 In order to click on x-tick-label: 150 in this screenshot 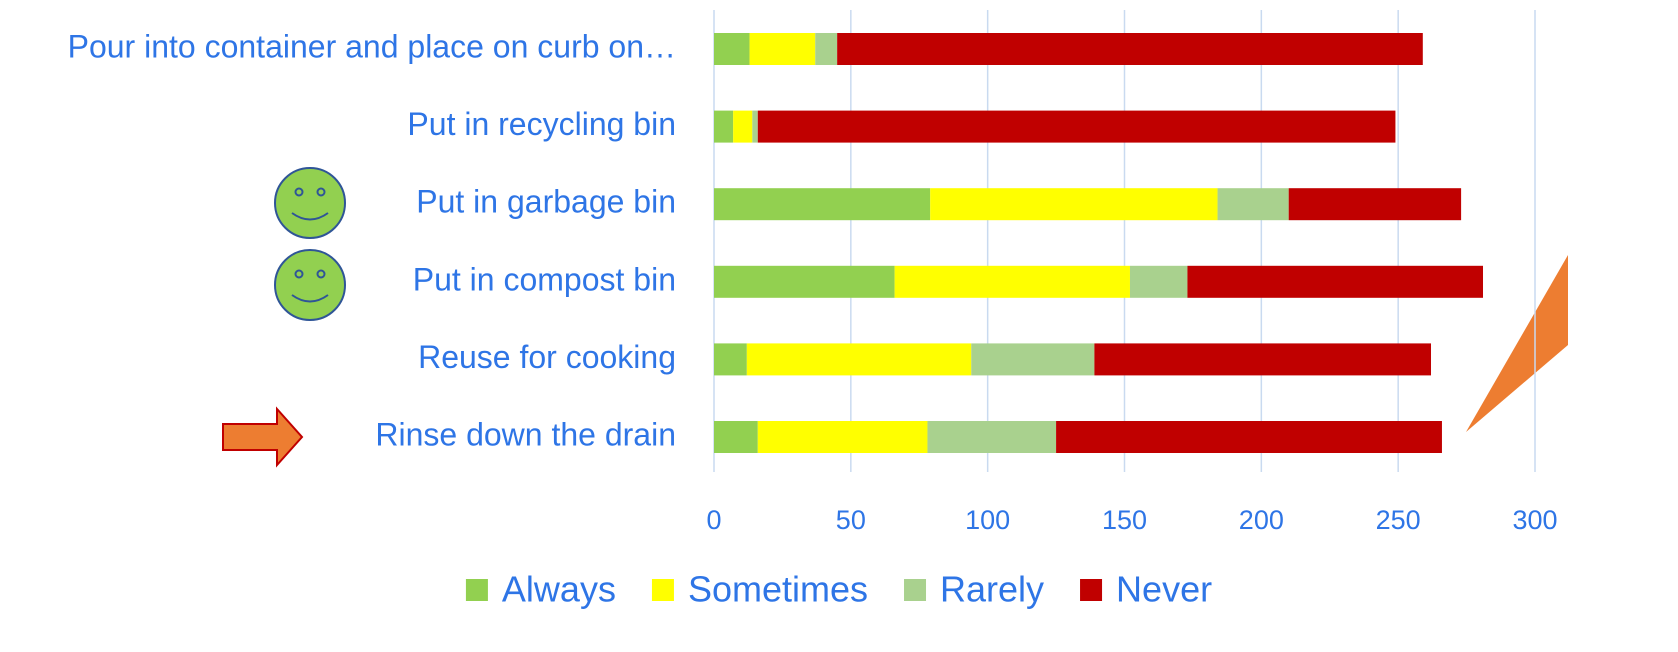, I will do `click(1124, 520)`.